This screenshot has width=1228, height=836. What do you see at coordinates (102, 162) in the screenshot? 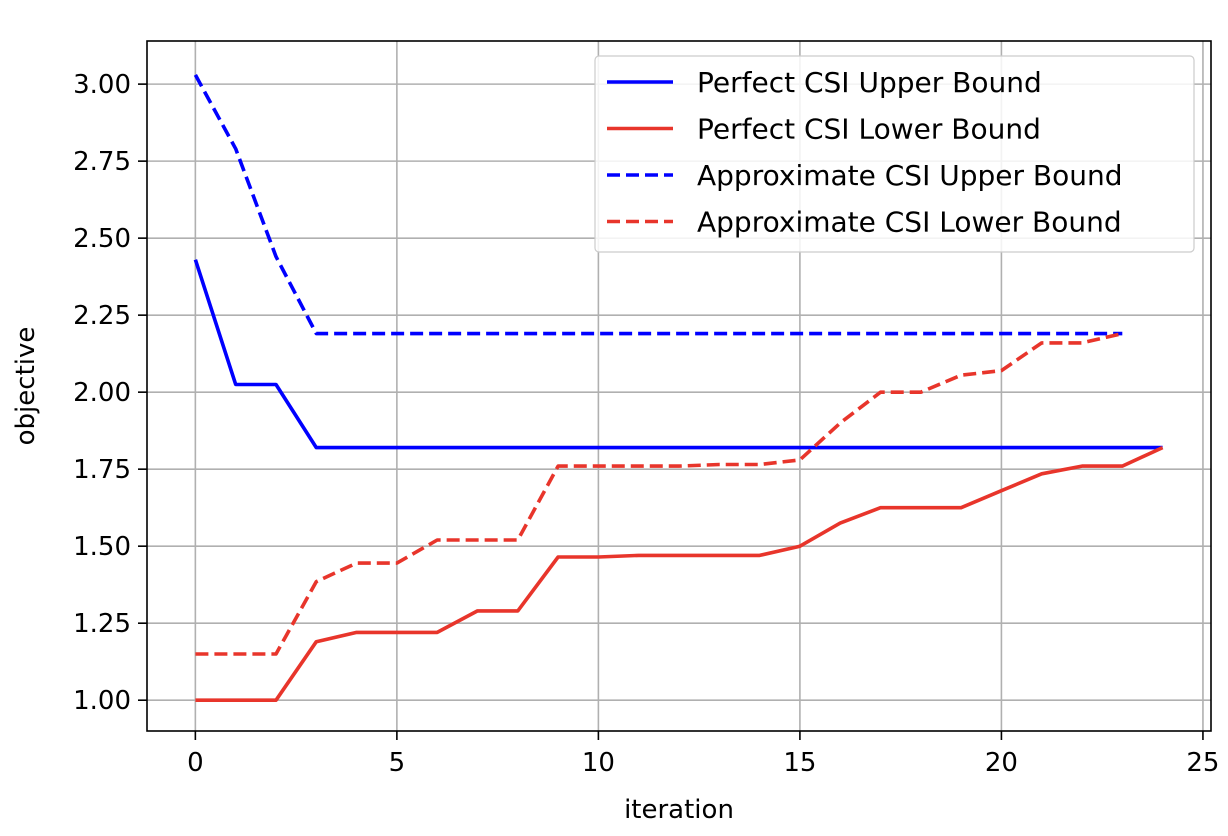
I see `y-tick-label: 2.75` at bounding box center [102, 162].